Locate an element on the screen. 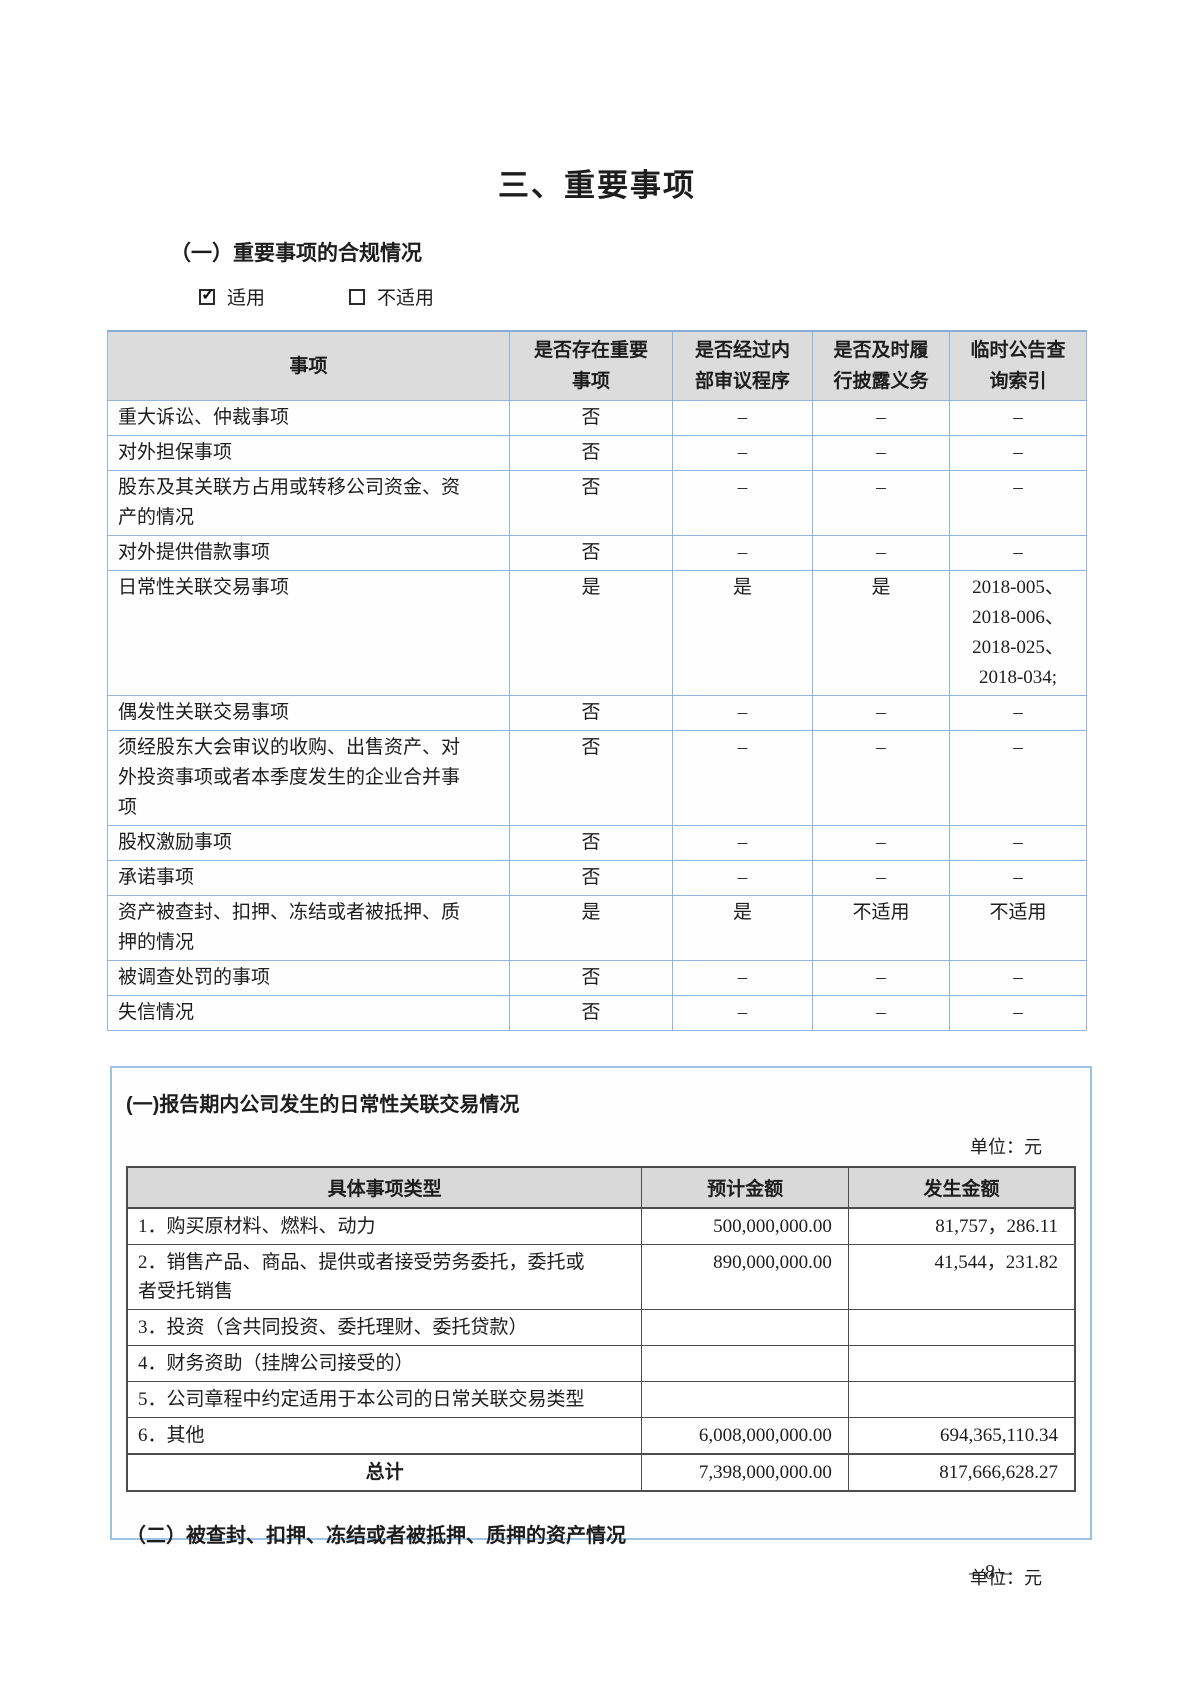  section-heading-compliance: （一）重要事项的合规情况 is located at coordinates (296, 253).